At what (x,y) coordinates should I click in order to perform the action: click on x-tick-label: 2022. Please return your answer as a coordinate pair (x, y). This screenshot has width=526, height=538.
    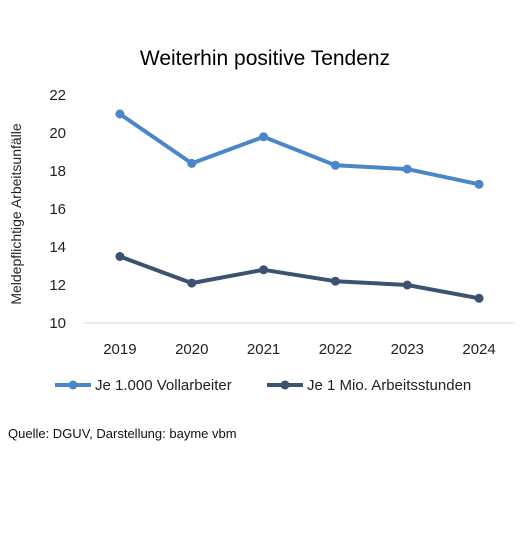
    Looking at the image, I should click on (335, 349).